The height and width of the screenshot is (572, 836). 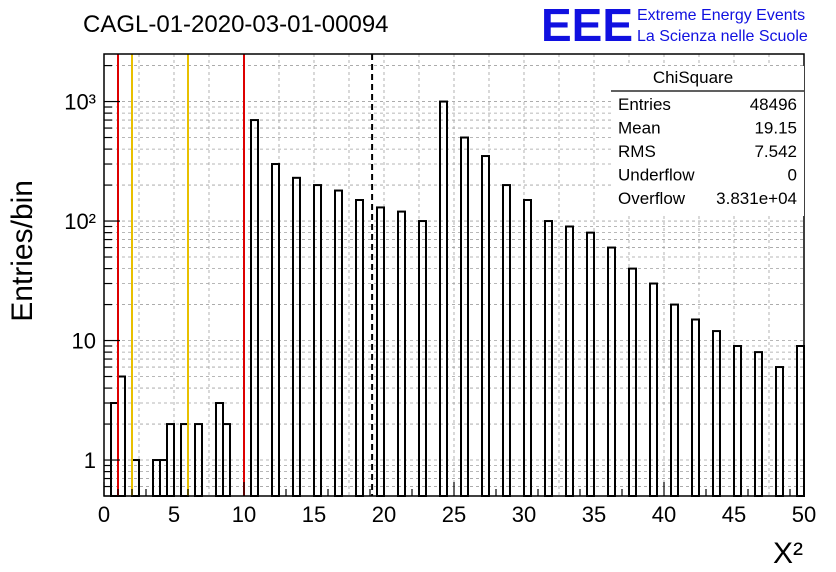 I want to click on stats-value: 7.542, so click(x=775, y=151).